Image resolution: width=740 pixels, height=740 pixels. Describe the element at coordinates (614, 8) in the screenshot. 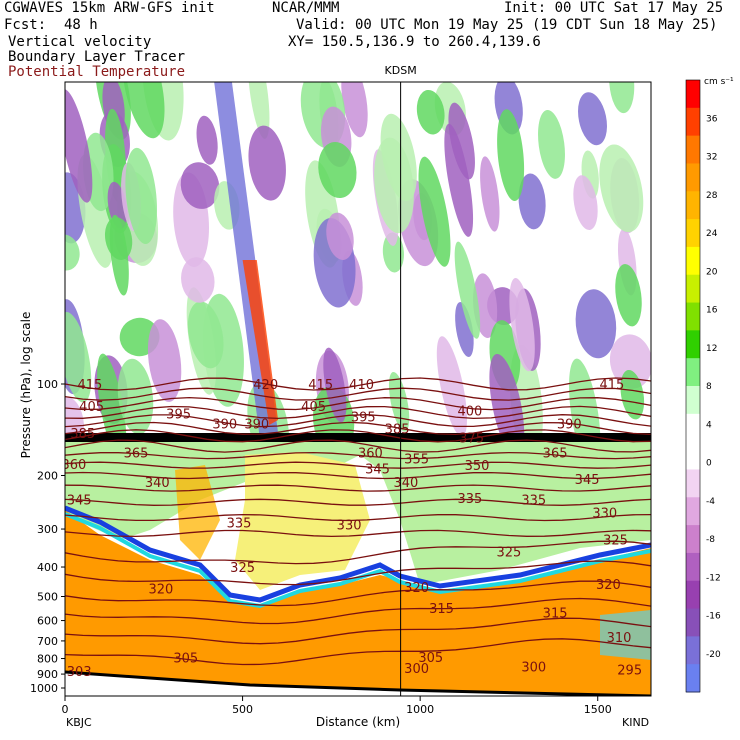

I see `init-time: Init: 00 UTC Sat 17 May 25` at that location.